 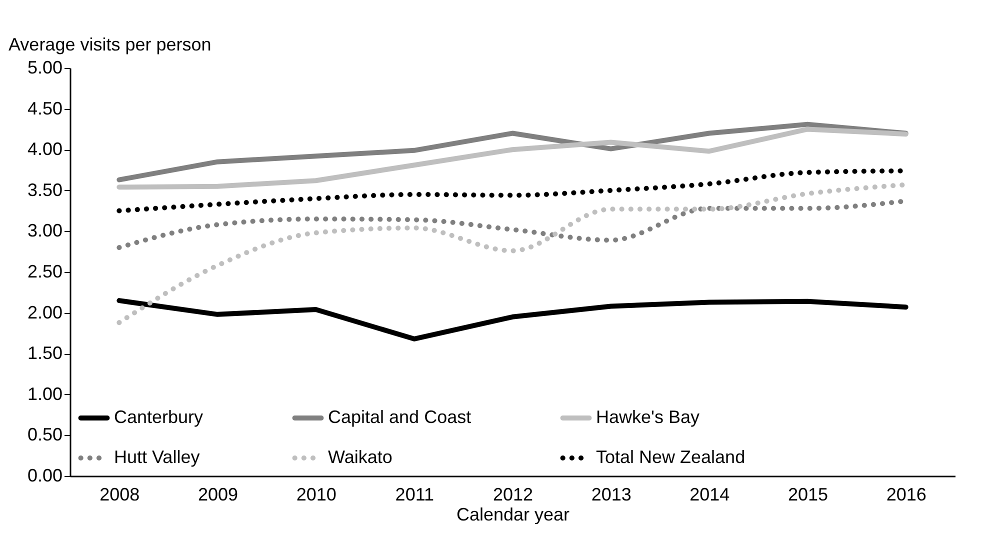 I want to click on x-tick-label: 2009, so click(x=218, y=494).